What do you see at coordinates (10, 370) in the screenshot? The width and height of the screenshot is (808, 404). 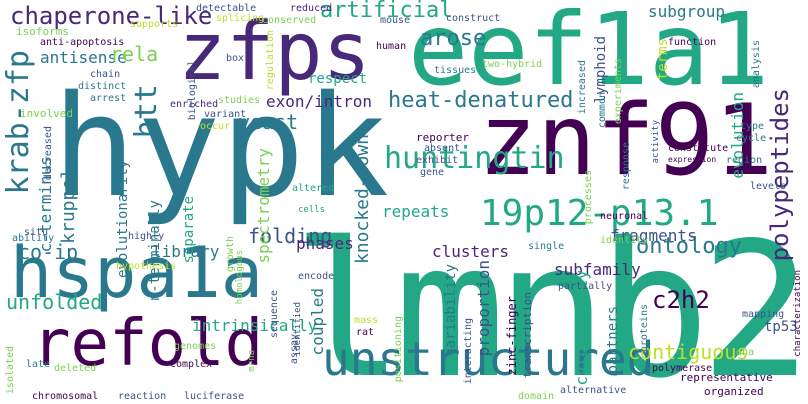 I see `word-isolated: isolated` at bounding box center [10, 370].